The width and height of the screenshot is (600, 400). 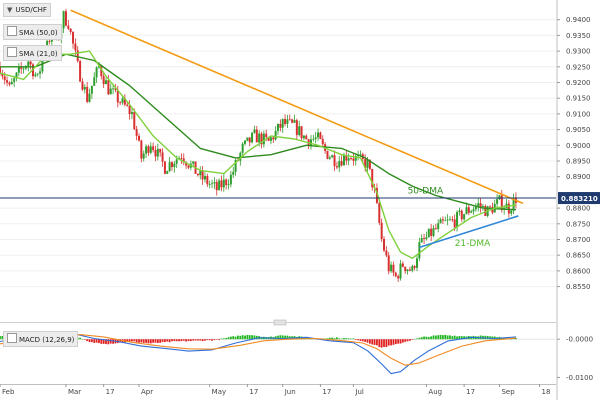 What do you see at coordinates (578, 162) in the screenshot?
I see `price-tick-label: 0.8950` at bounding box center [578, 162].